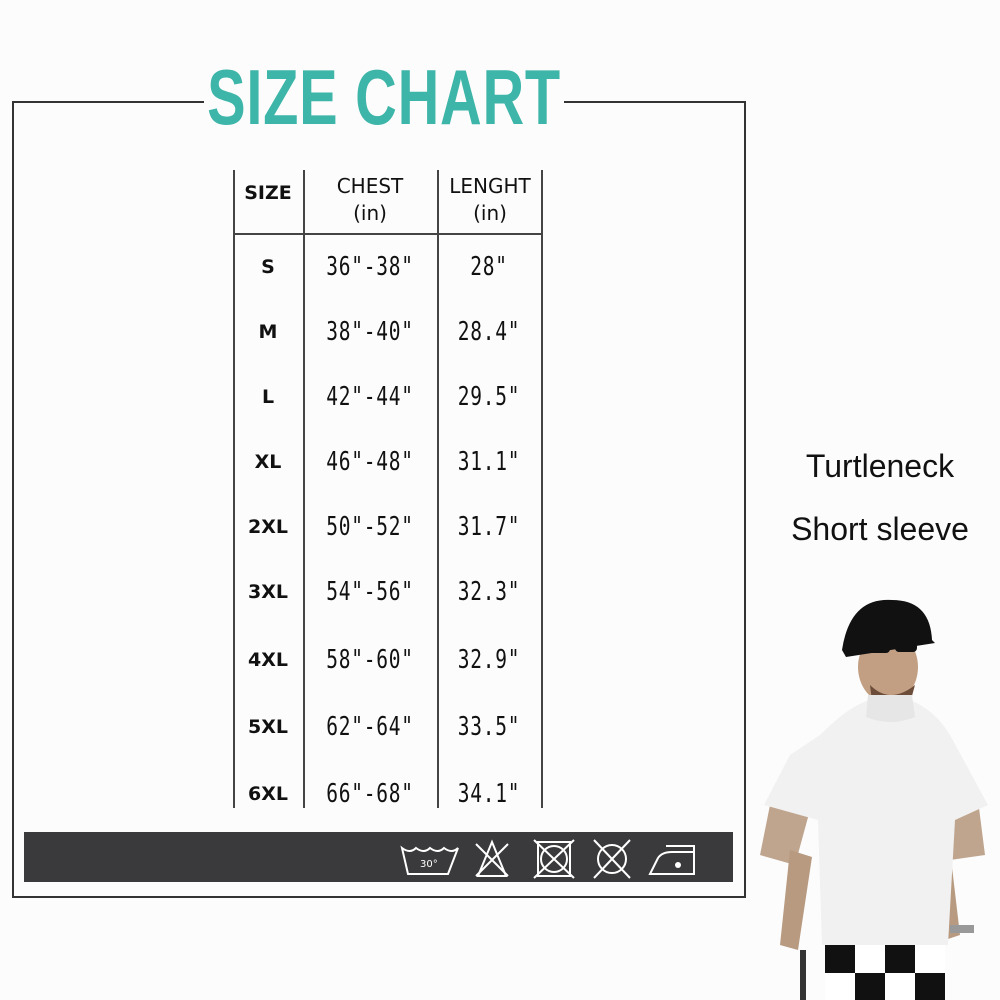 The width and height of the screenshot is (1000, 1000). I want to click on page-title: SIZE CHART, so click(384, 97).